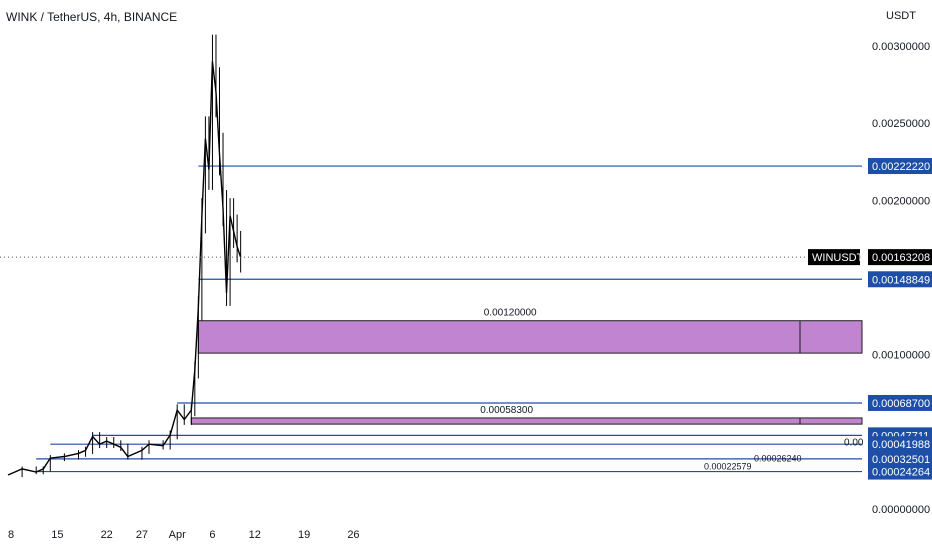 The height and width of the screenshot is (550, 932). What do you see at coordinates (901, 47) in the screenshot?
I see `y-tick-label: 0.00300000` at bounding box center [901, 47].